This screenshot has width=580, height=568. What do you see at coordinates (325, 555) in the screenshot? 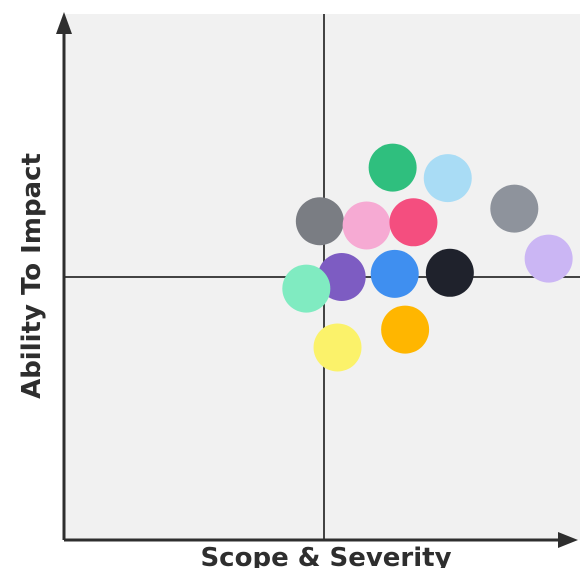
I see `x-axis-label: Scope & Severity` at bounding box center [325, 555].